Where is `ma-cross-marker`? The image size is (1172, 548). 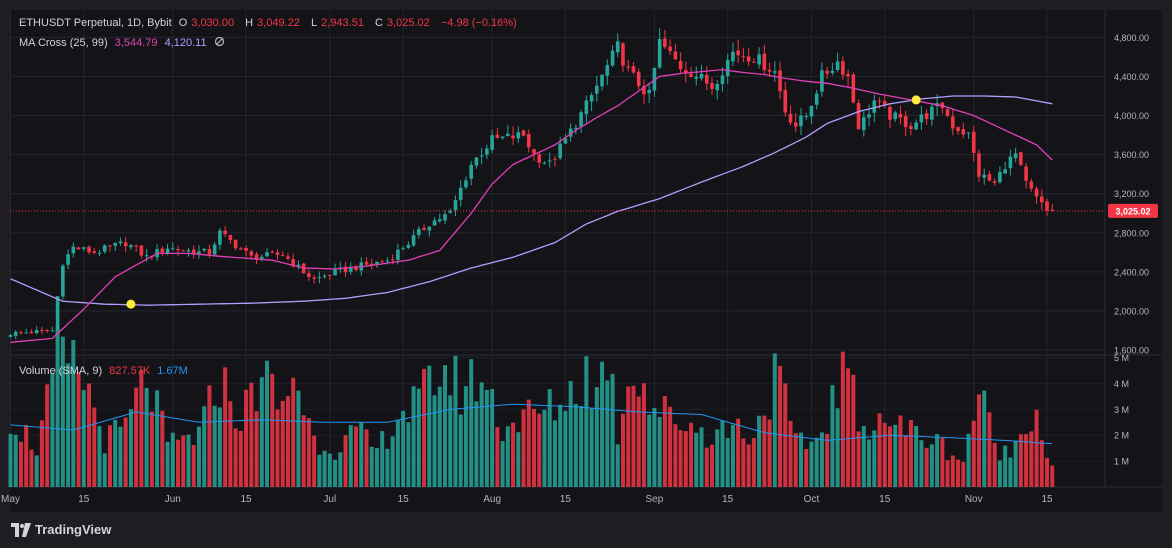 ma-cross-marker is located at coordinates (916, 100).